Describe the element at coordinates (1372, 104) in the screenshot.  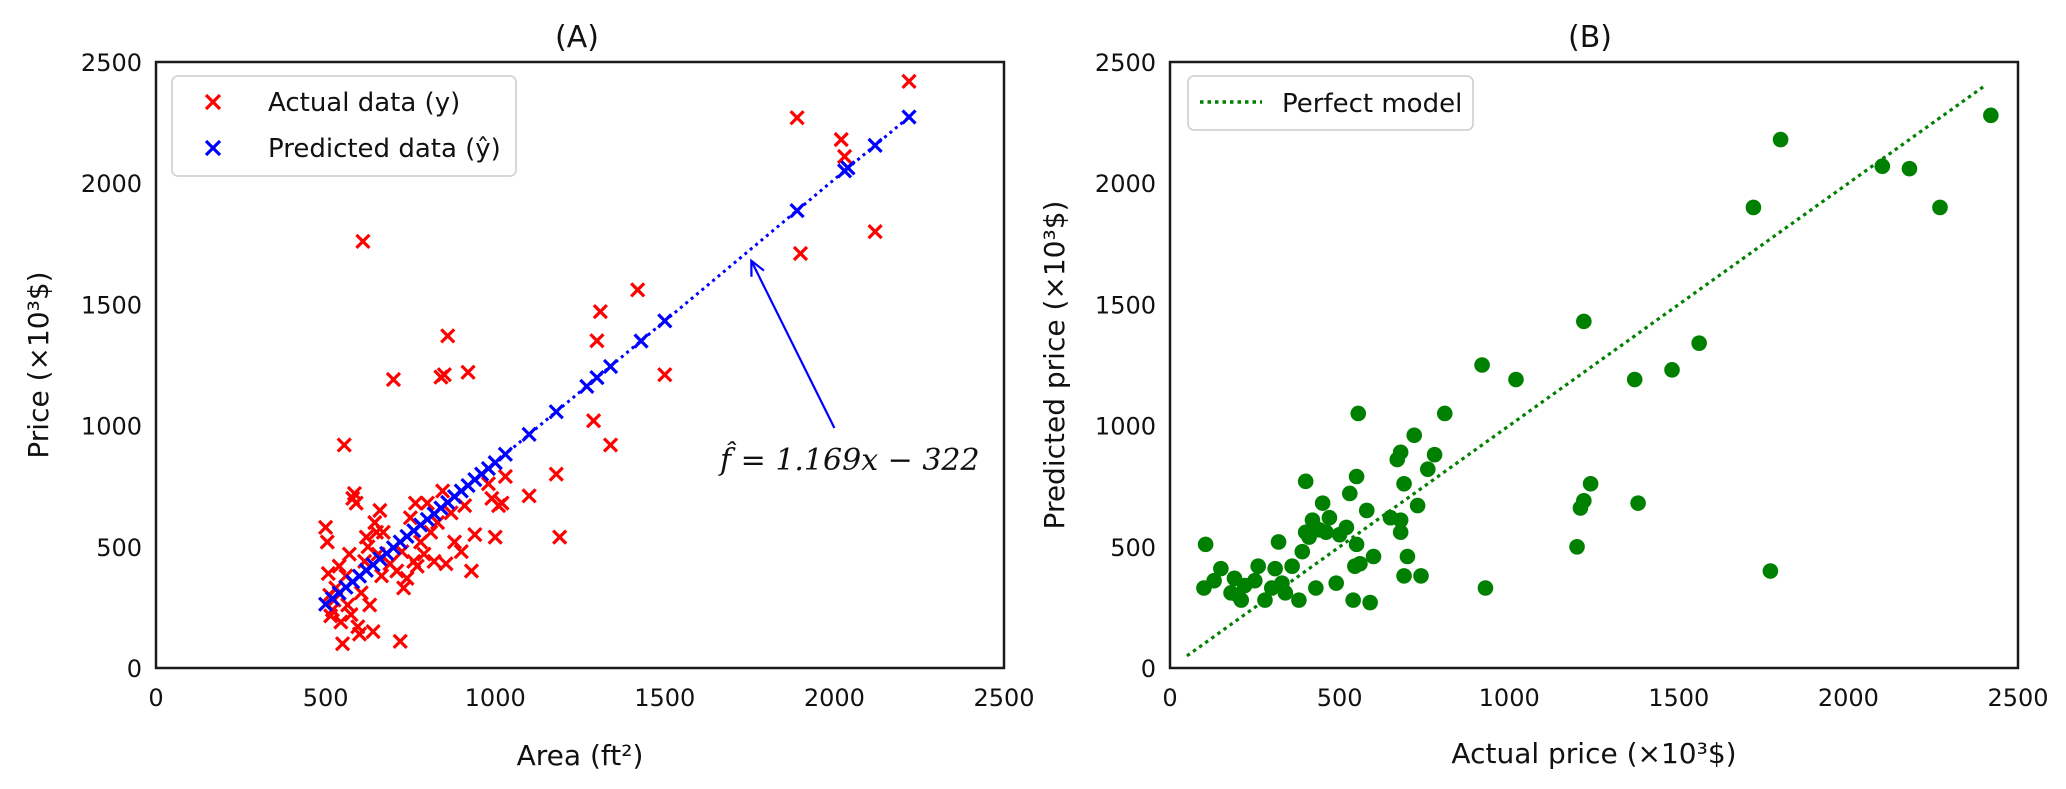
I see `legend-label-perfect-model: Perfect model` at that location.